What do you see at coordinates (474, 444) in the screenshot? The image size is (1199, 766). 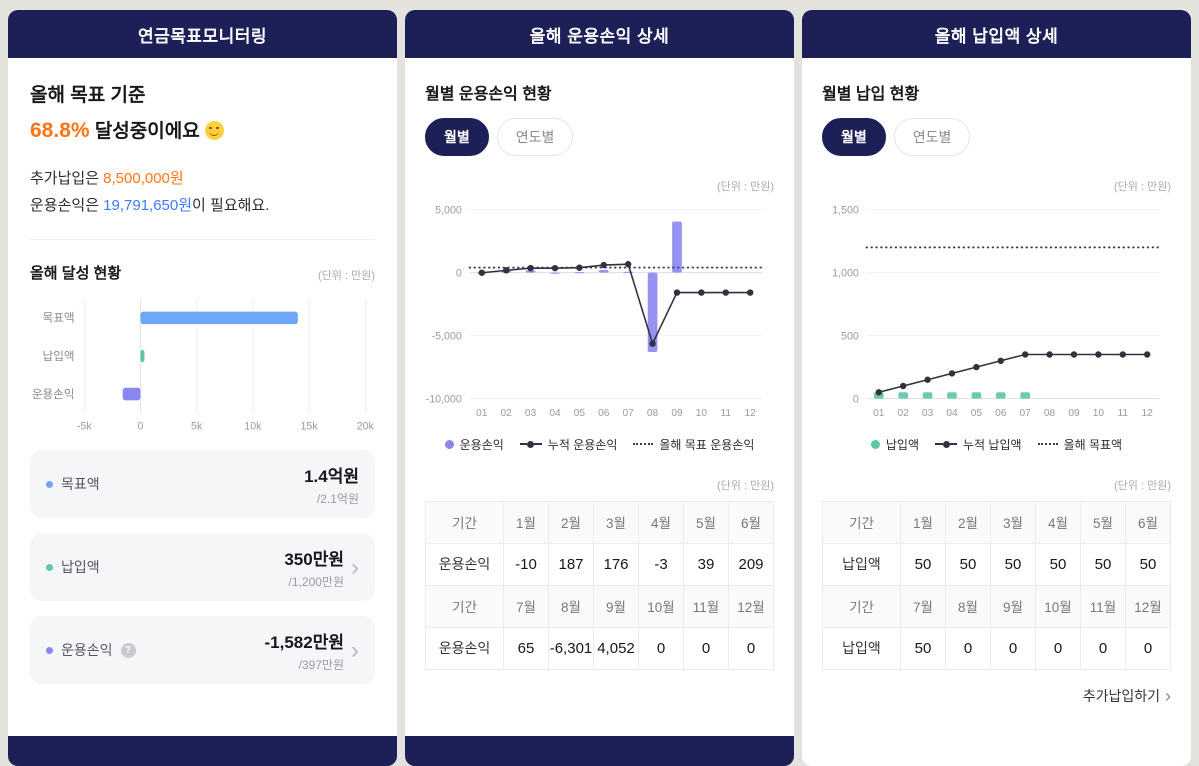 I see `legend-item-profit: 운용손익` at bounding box center [474, 444].